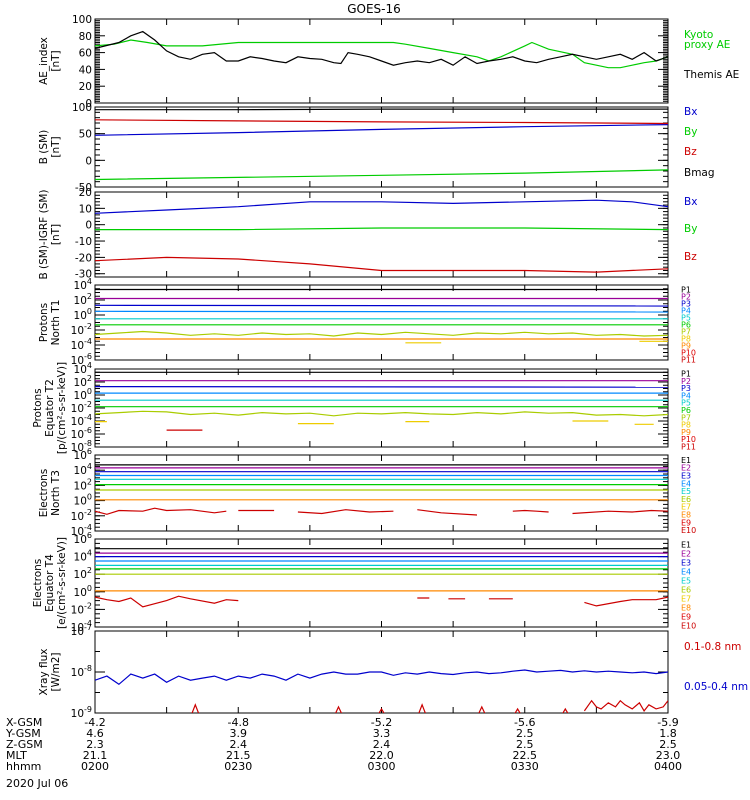 This screenshot has width=750, height=800. Describe the element at coordinates (688, 530) in the screenshot. I see `legend-item: E10` at that location.